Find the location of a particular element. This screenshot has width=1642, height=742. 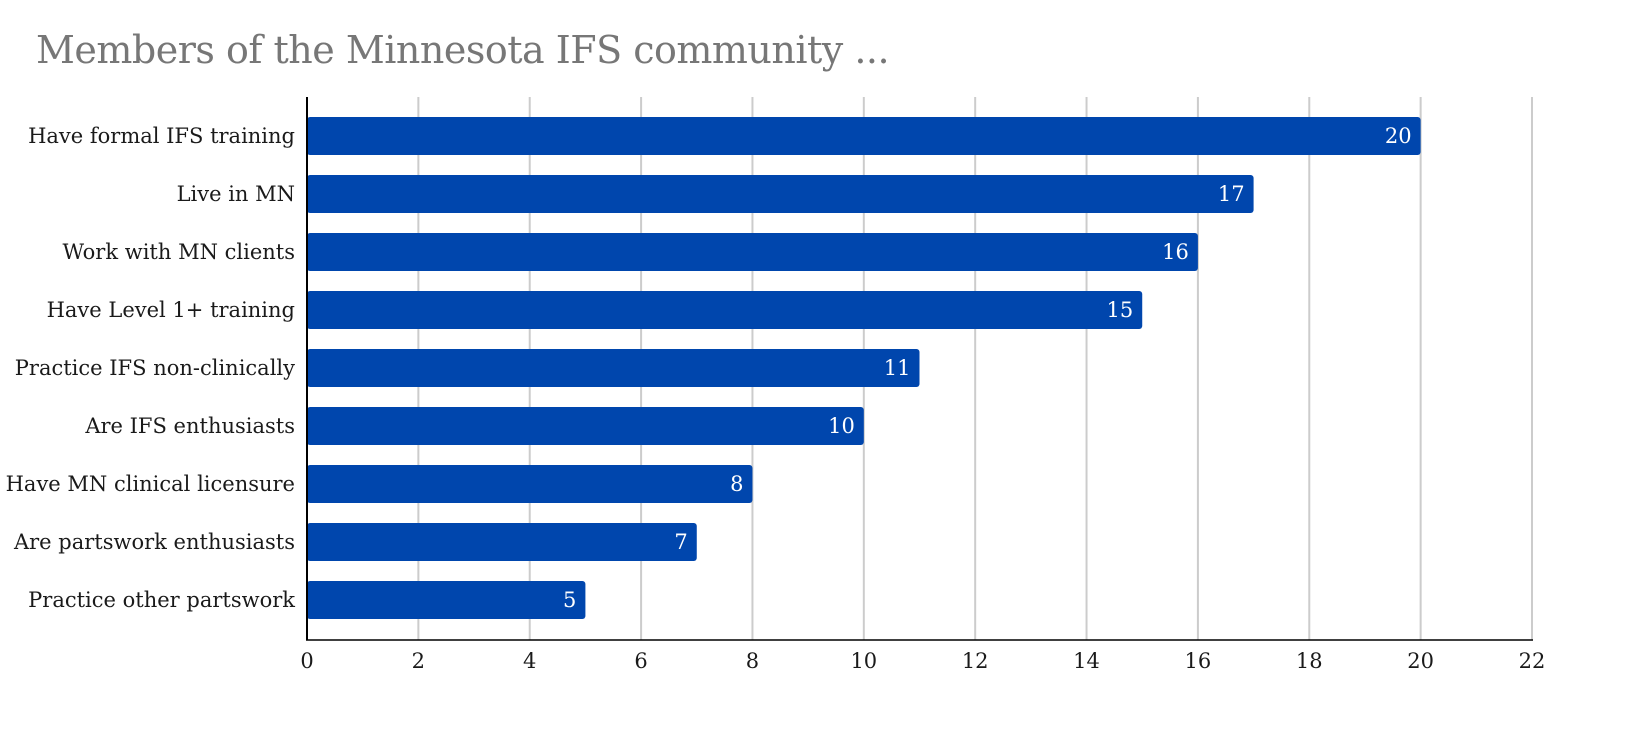

category-label: Work with MN clients is located at coordinates (179, 252).